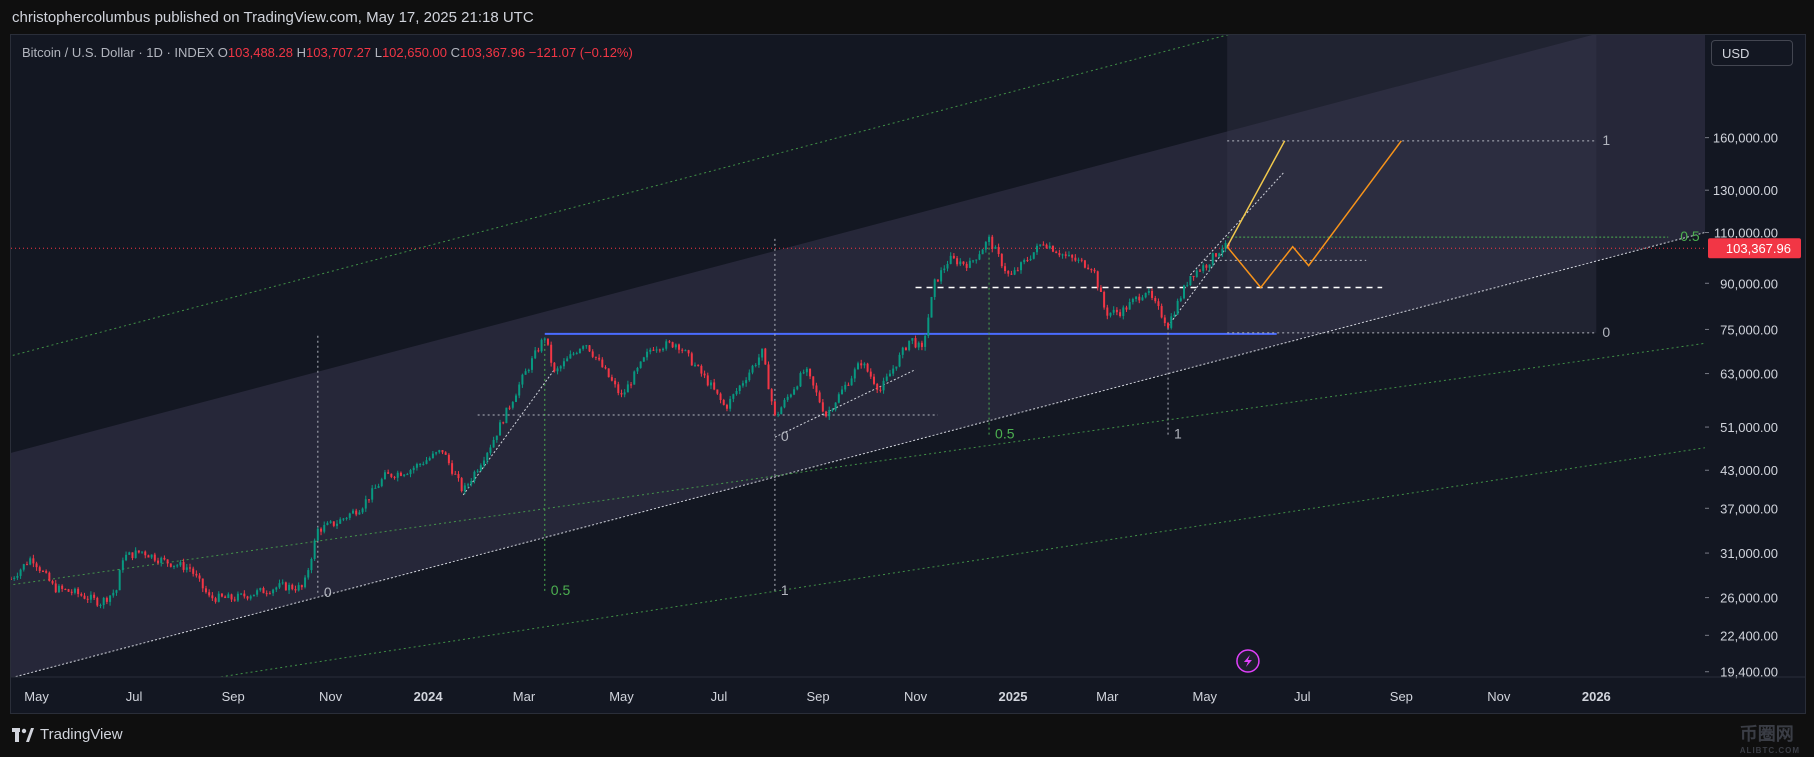  Describe the element at coordinates (1749, 598) in the screenshot. I see `price-axis-label: 26,000.00` at that location.